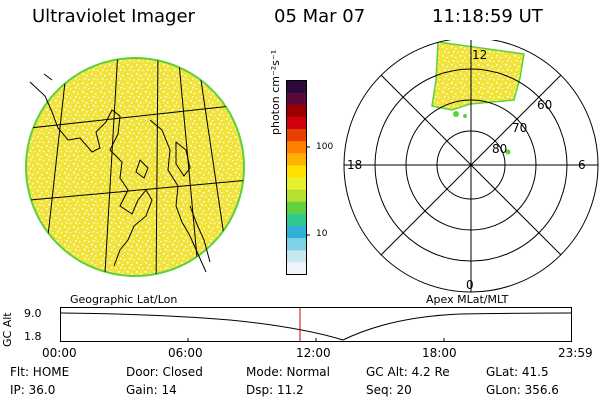 Image resolution: width=600 pixels, height=400 pixels. Describe the element at coordinates (33, 390) in the screenshot. I see `ip-status: IP: 36.0` at that location.